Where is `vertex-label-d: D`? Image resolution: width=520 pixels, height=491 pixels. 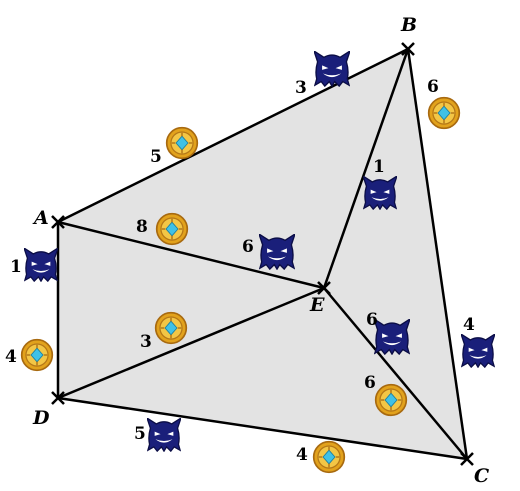 vertex-label-d: D is located at coordinates (41, 418).